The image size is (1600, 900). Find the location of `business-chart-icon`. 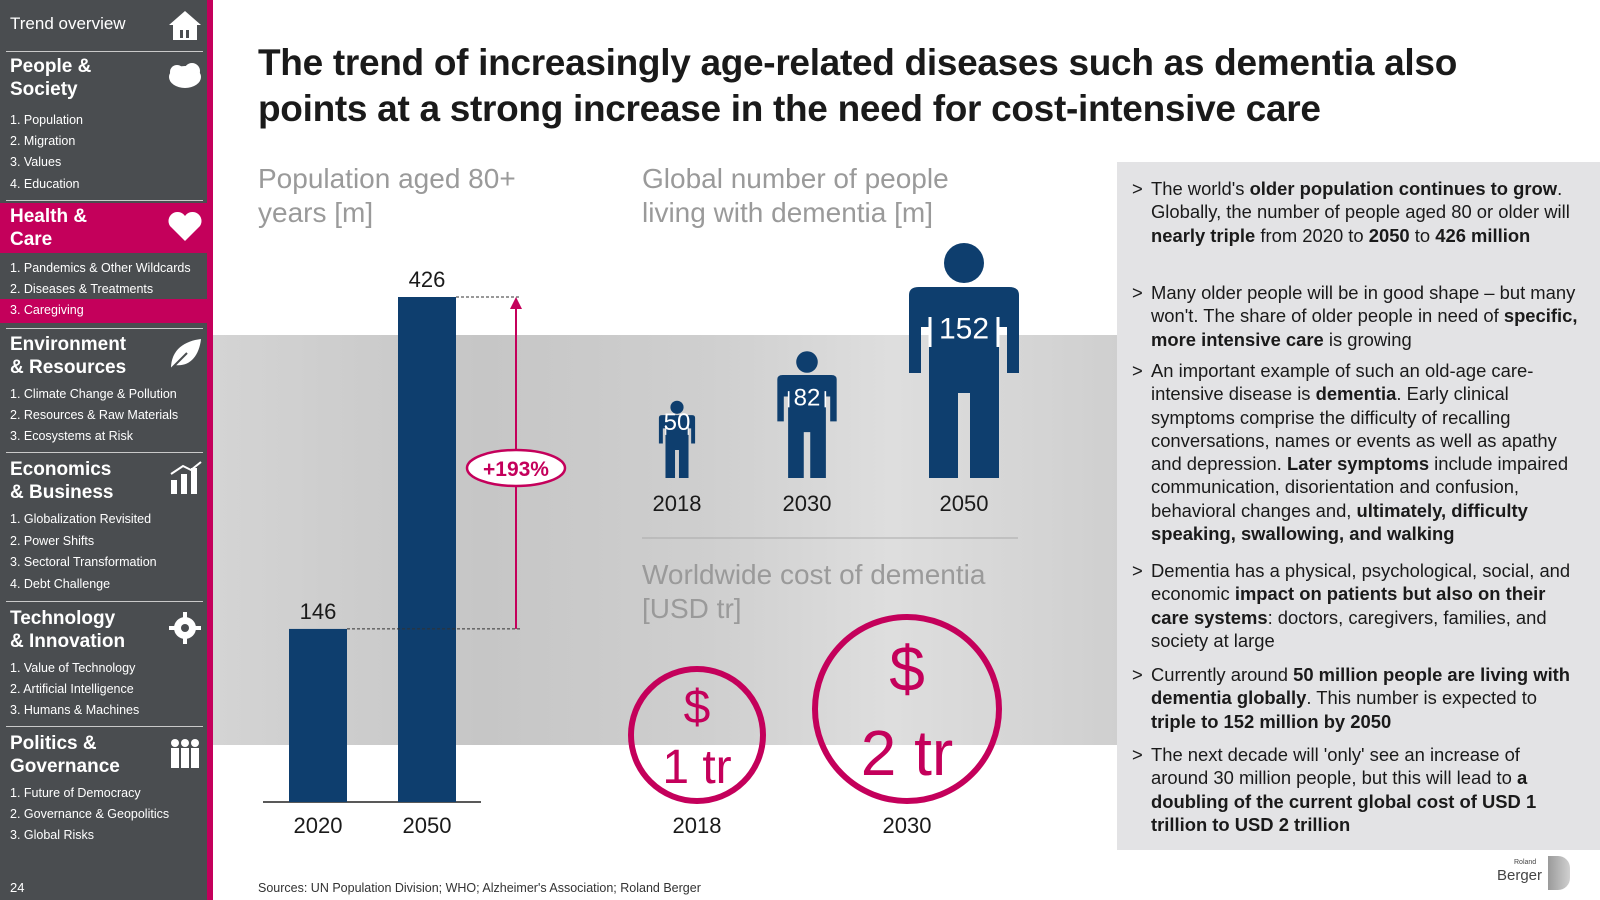

business-chart-icon is located at coordinates (186, 477).